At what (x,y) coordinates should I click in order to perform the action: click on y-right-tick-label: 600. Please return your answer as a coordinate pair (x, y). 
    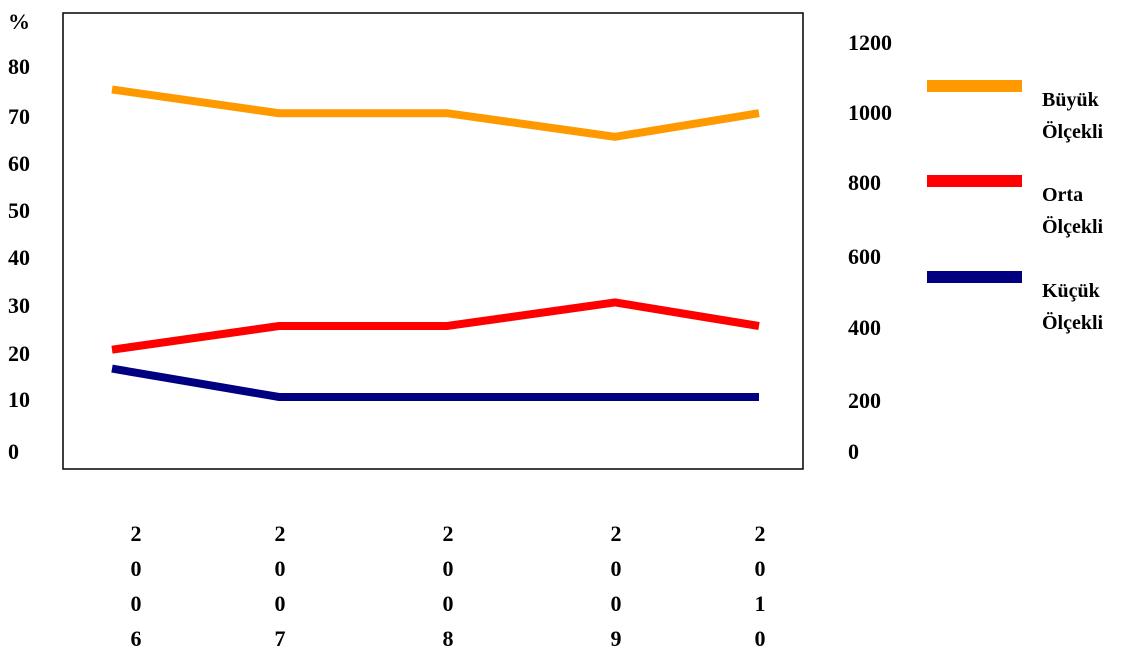
    Looking at the image, I should click on (864, 256).